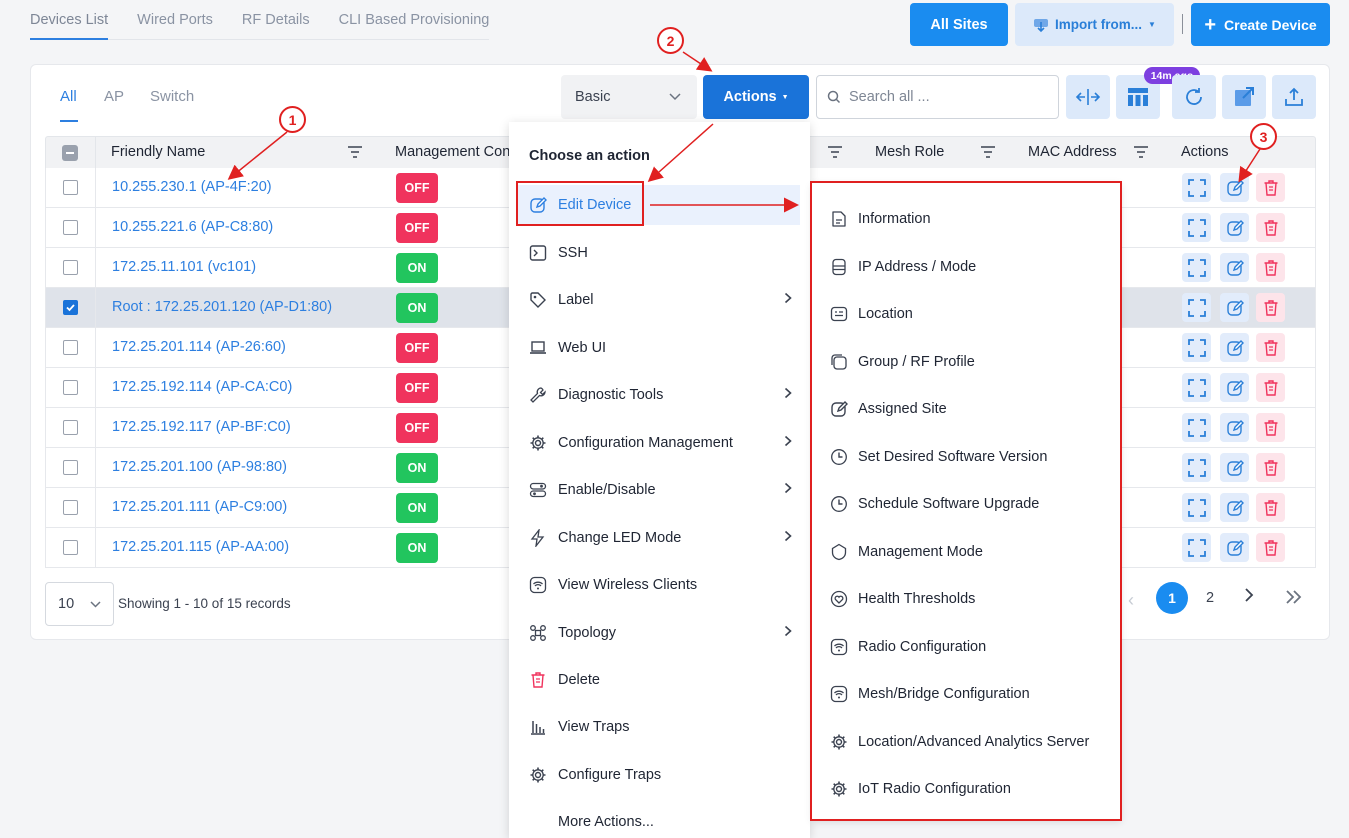  I want to click on device-name-link: 172.25.201.114 (AP-26:60), so click(199, 347).